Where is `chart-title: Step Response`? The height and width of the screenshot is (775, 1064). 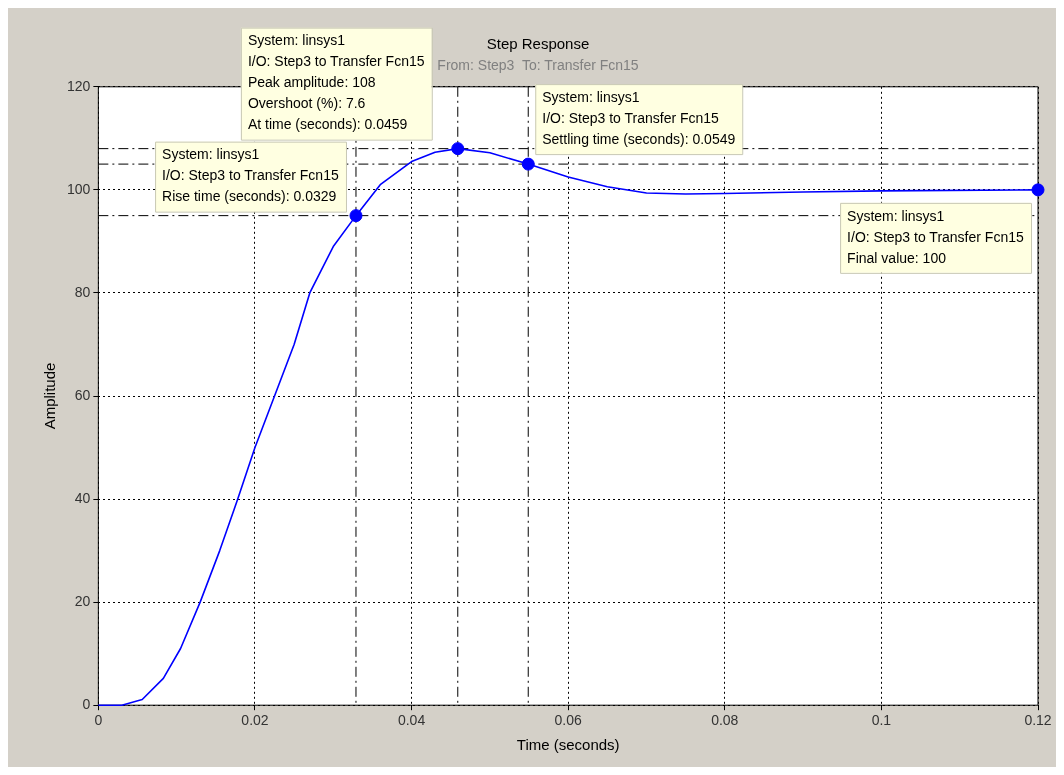 chart-title: Step Response is located at coordinates (538, 44).